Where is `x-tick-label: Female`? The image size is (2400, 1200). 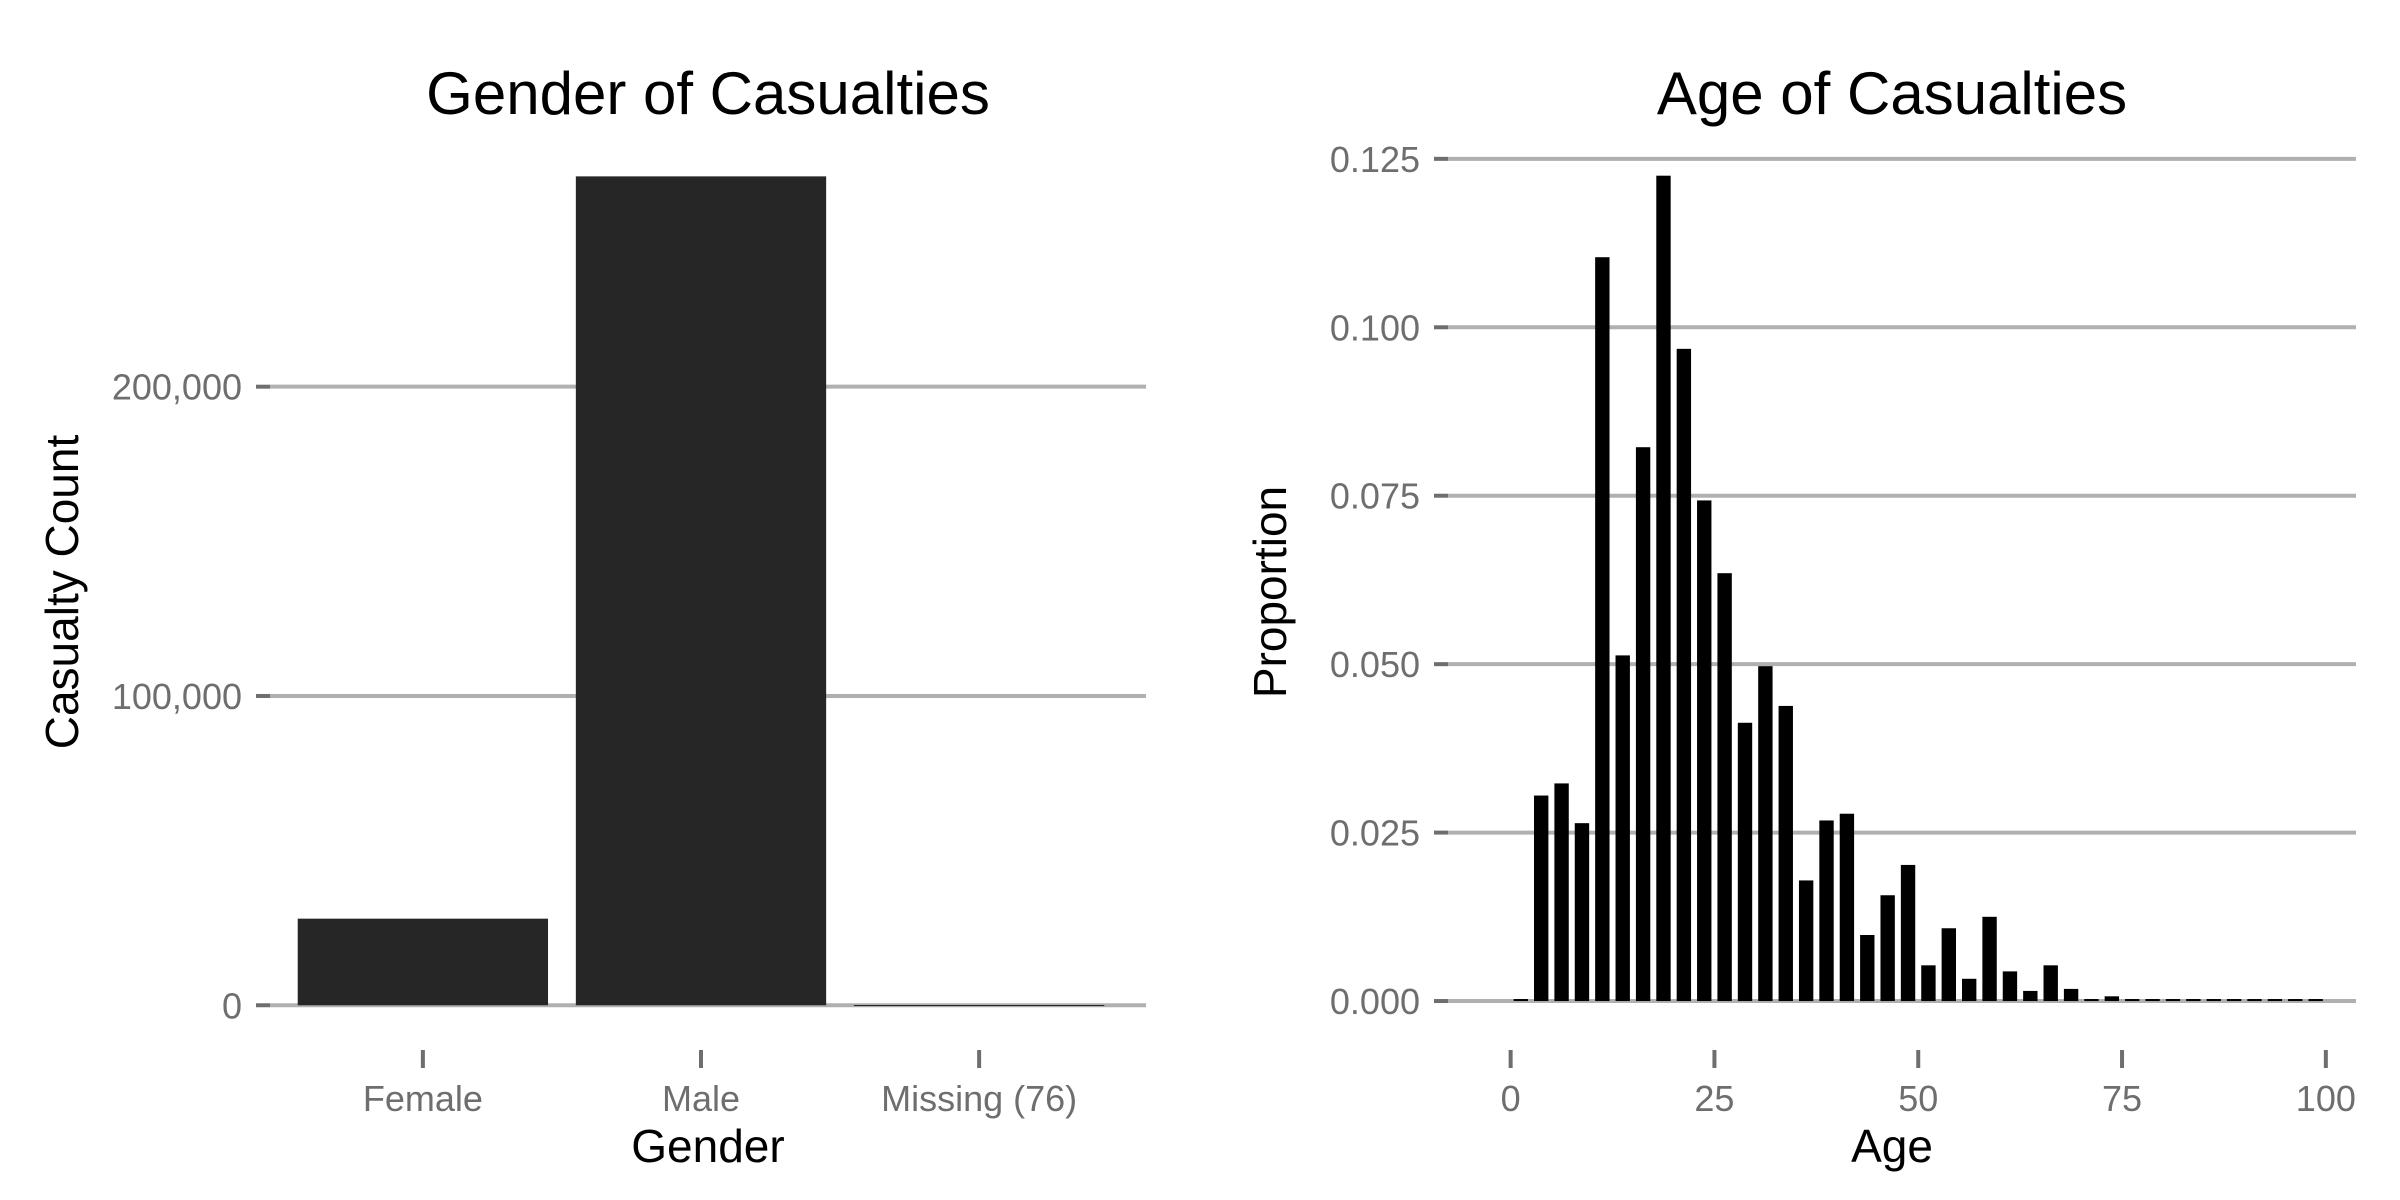 x-tick-label: Female is located at coordinates (423, 1098).